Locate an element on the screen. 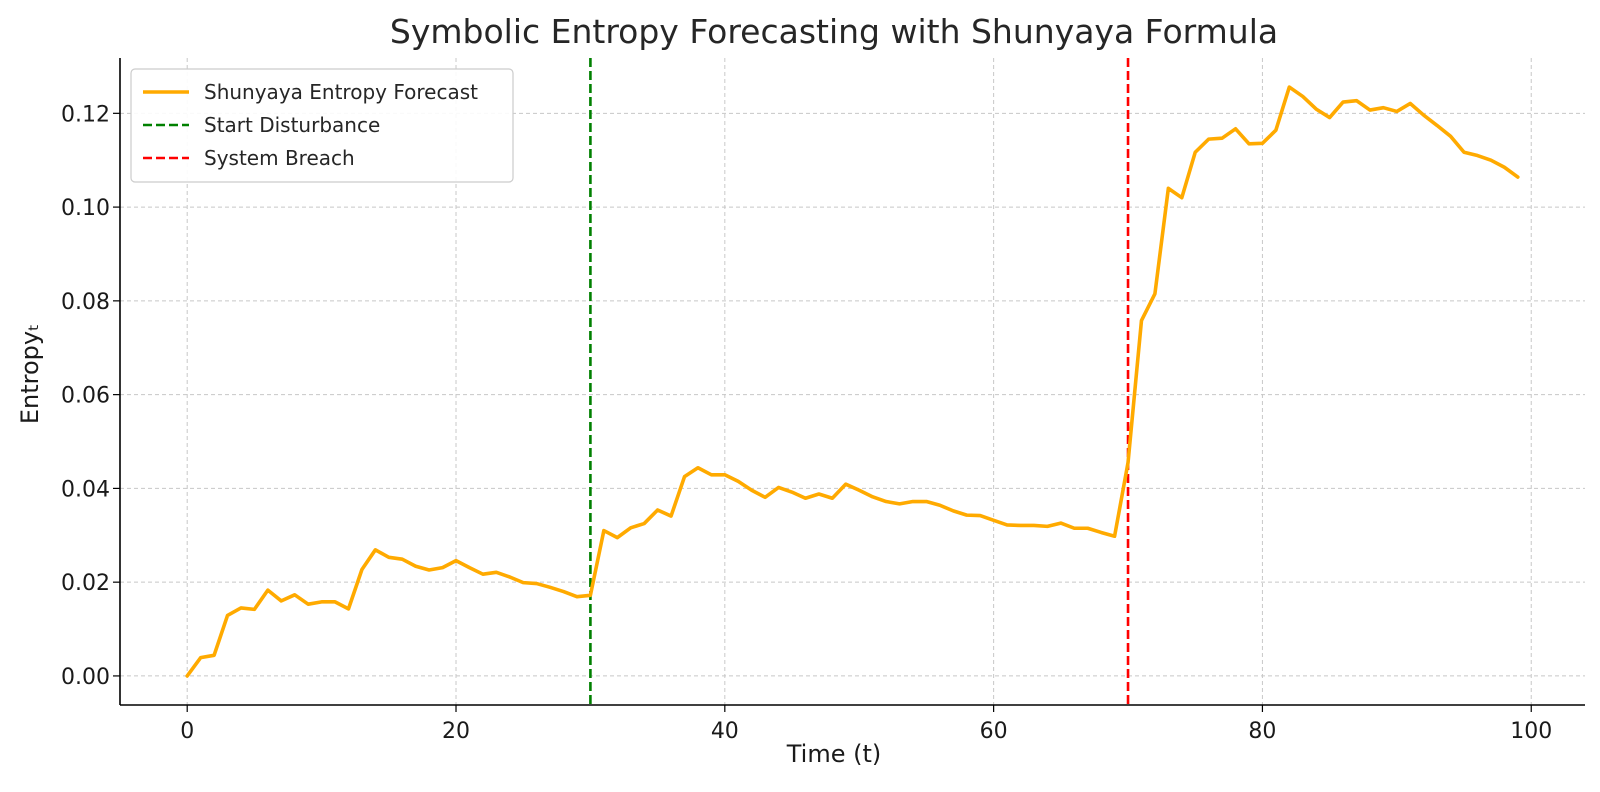  x-tick-label: 20 is located at coordinates (456, 731).